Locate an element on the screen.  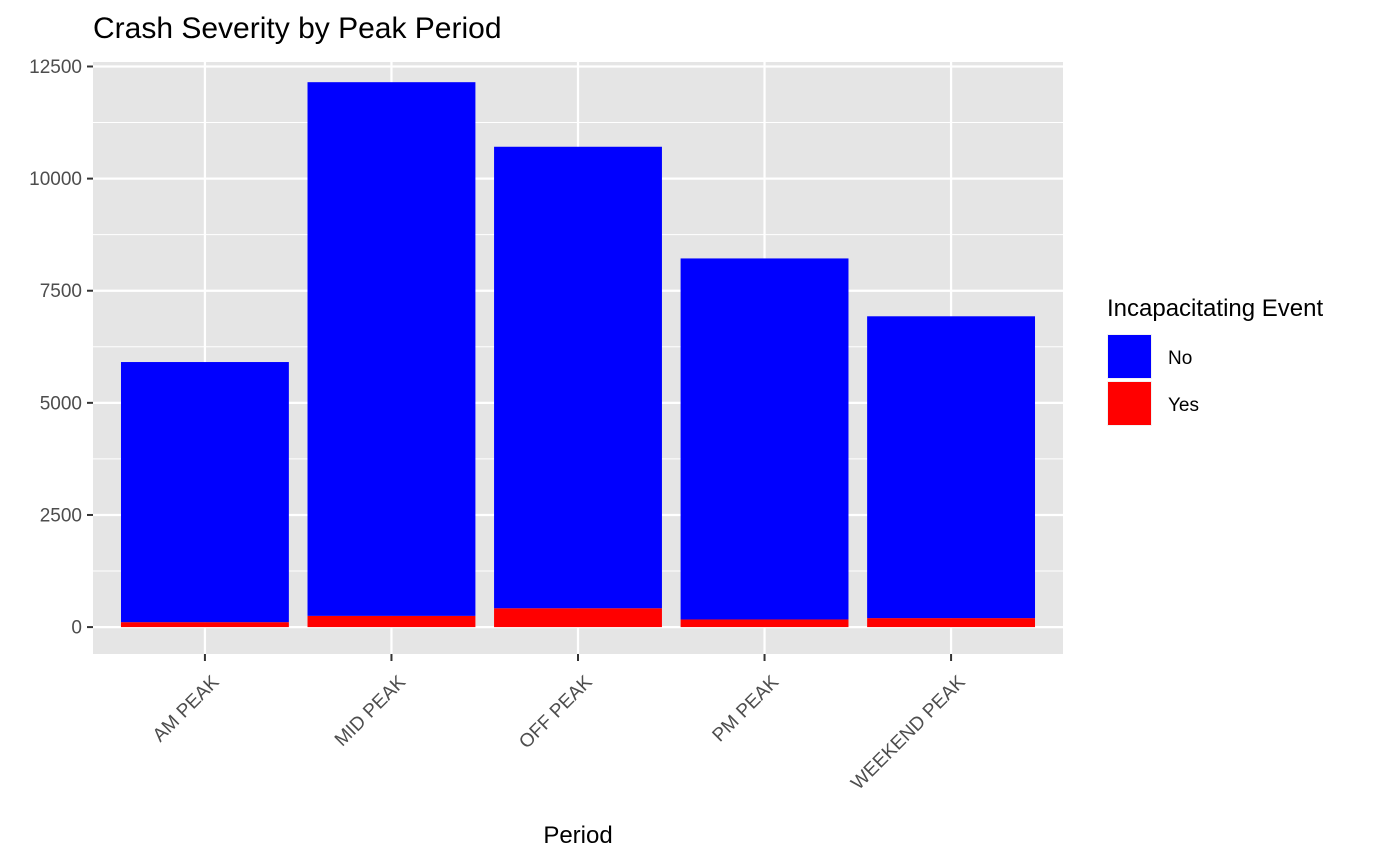
bar-no-am-peak is located at coordinates (204, 492).